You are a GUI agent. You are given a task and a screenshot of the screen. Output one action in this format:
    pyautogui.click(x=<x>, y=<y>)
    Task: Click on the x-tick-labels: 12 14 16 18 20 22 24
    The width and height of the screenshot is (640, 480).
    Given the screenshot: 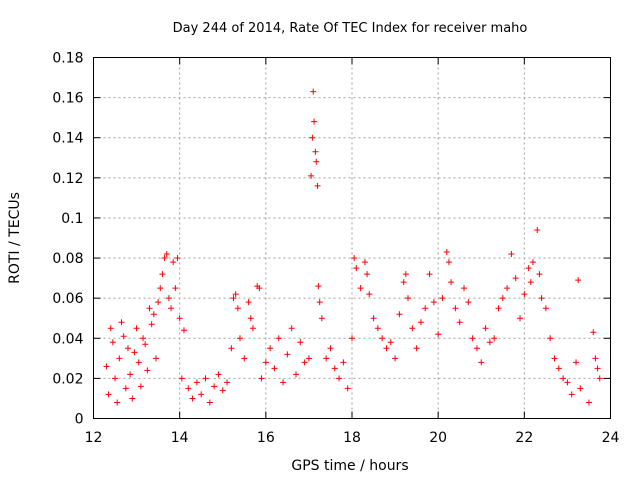 What is the action you would take?
    pyautogui.click(x=352, y=438)
    